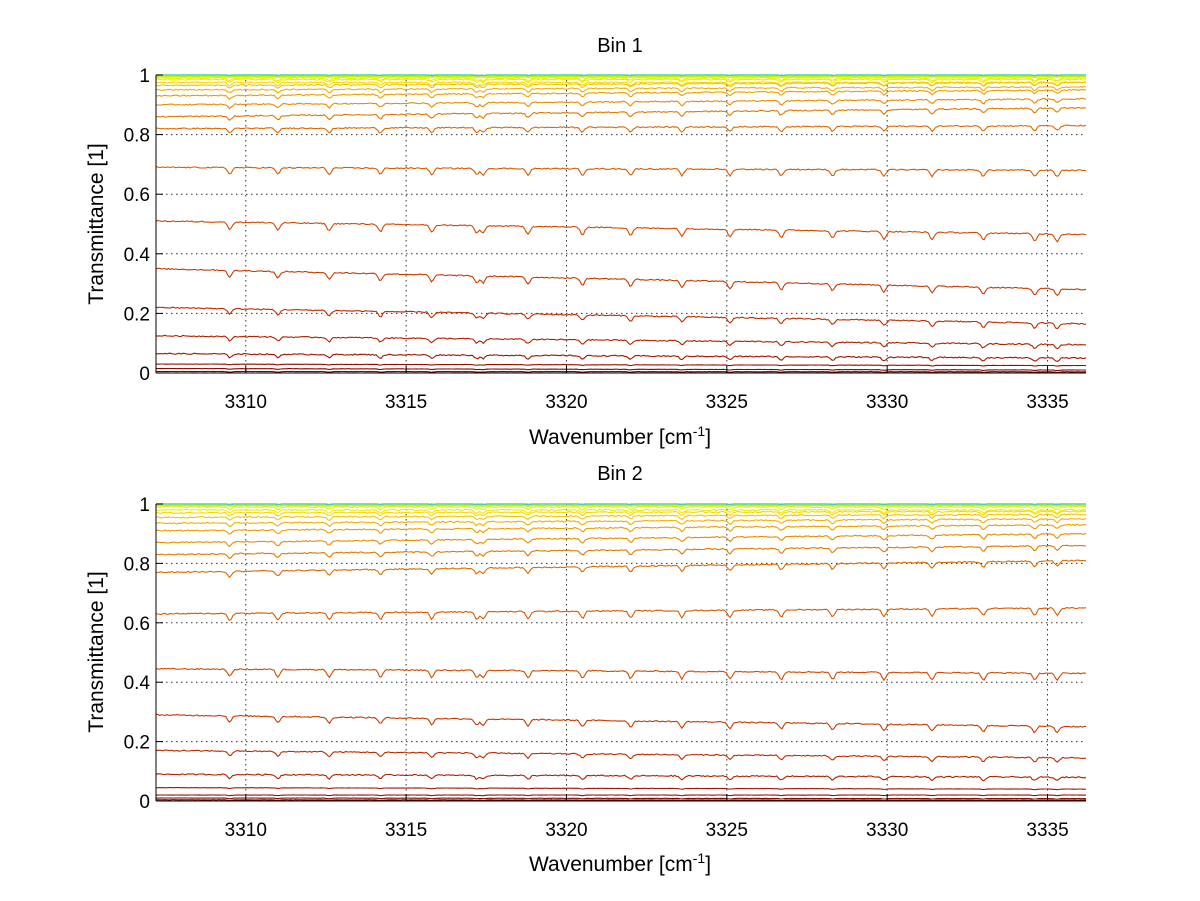 The width and height of the screenshot is (1200, 901). Describe the element at coordinates (620, 46) in the screenshot. I see `chart-title: Bin 1` at that location.